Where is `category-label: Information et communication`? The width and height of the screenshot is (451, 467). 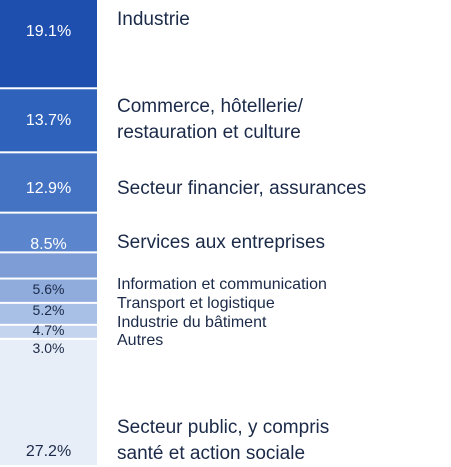
category-label: Information et communication is located at coordinates (222, 284).